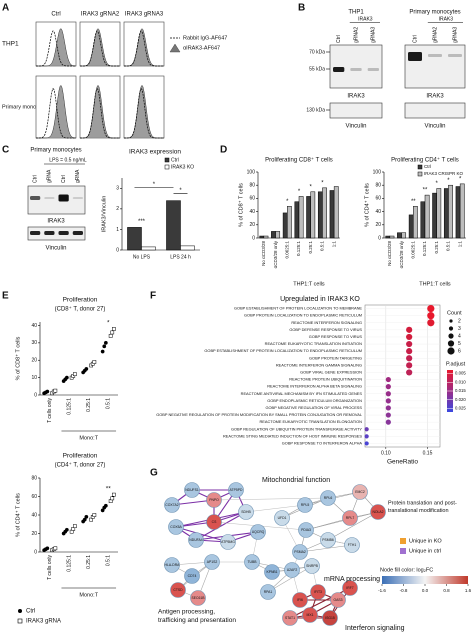 The image size is (474, 633). I want to click on x-axis-label: GeneRatio, so click(402, 462).